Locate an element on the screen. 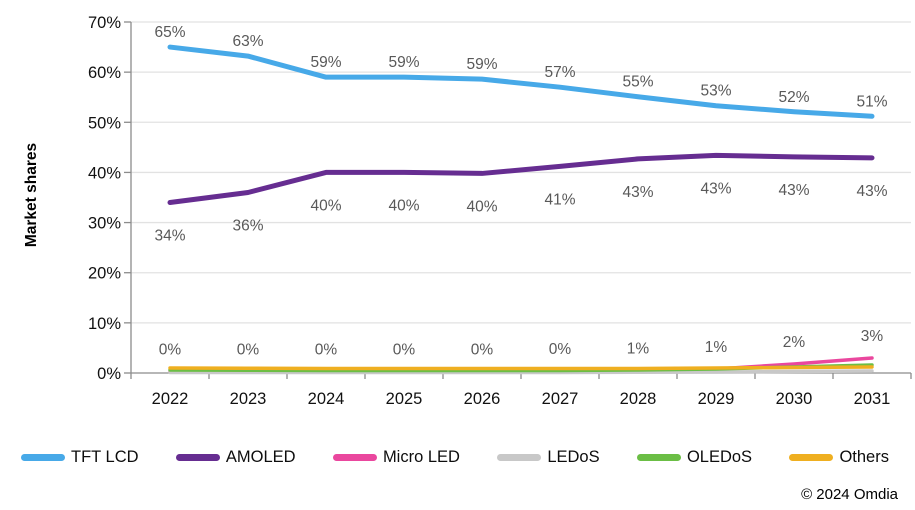  legend-item-others: Others is located at coordinates (839, 457).